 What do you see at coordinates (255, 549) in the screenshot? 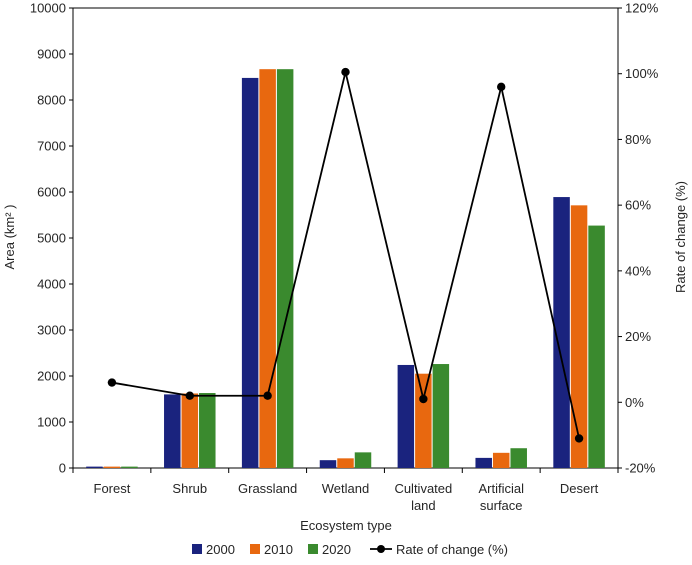
I see `legend-swatch-2010` at bounding box center [255, 549].